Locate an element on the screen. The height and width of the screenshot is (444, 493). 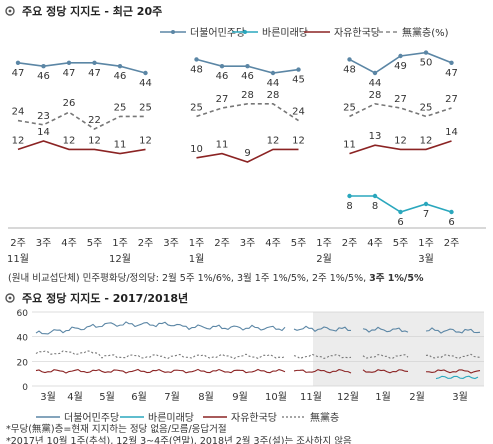
shaded-region is located at coordinates (398, 349).